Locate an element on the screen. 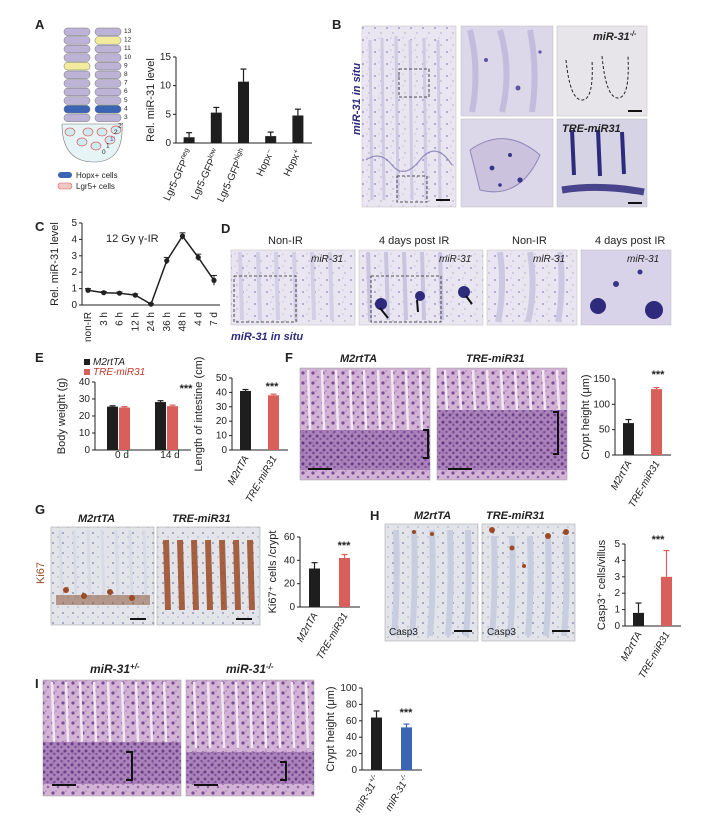 The image size is (720, 833). panel-g-images: M2rtTA TRE-miR31 Ki67 is located at coordinates (148, 569).